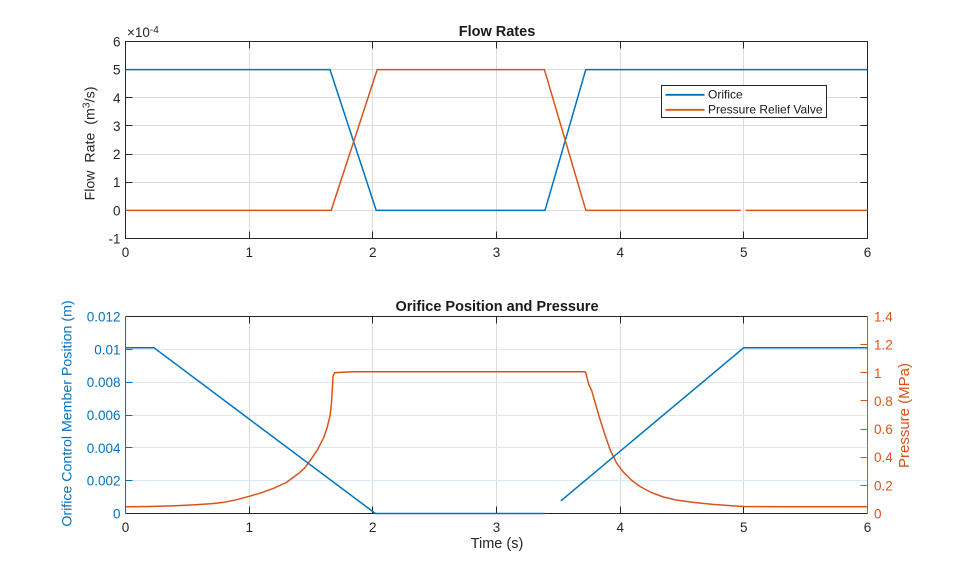 The width and height of the screenshot is (959, 582). What do you see at coordinates (104, 415) in the screenshot?
I see `svg-text: 0.006` at bounding box center [104, 415].